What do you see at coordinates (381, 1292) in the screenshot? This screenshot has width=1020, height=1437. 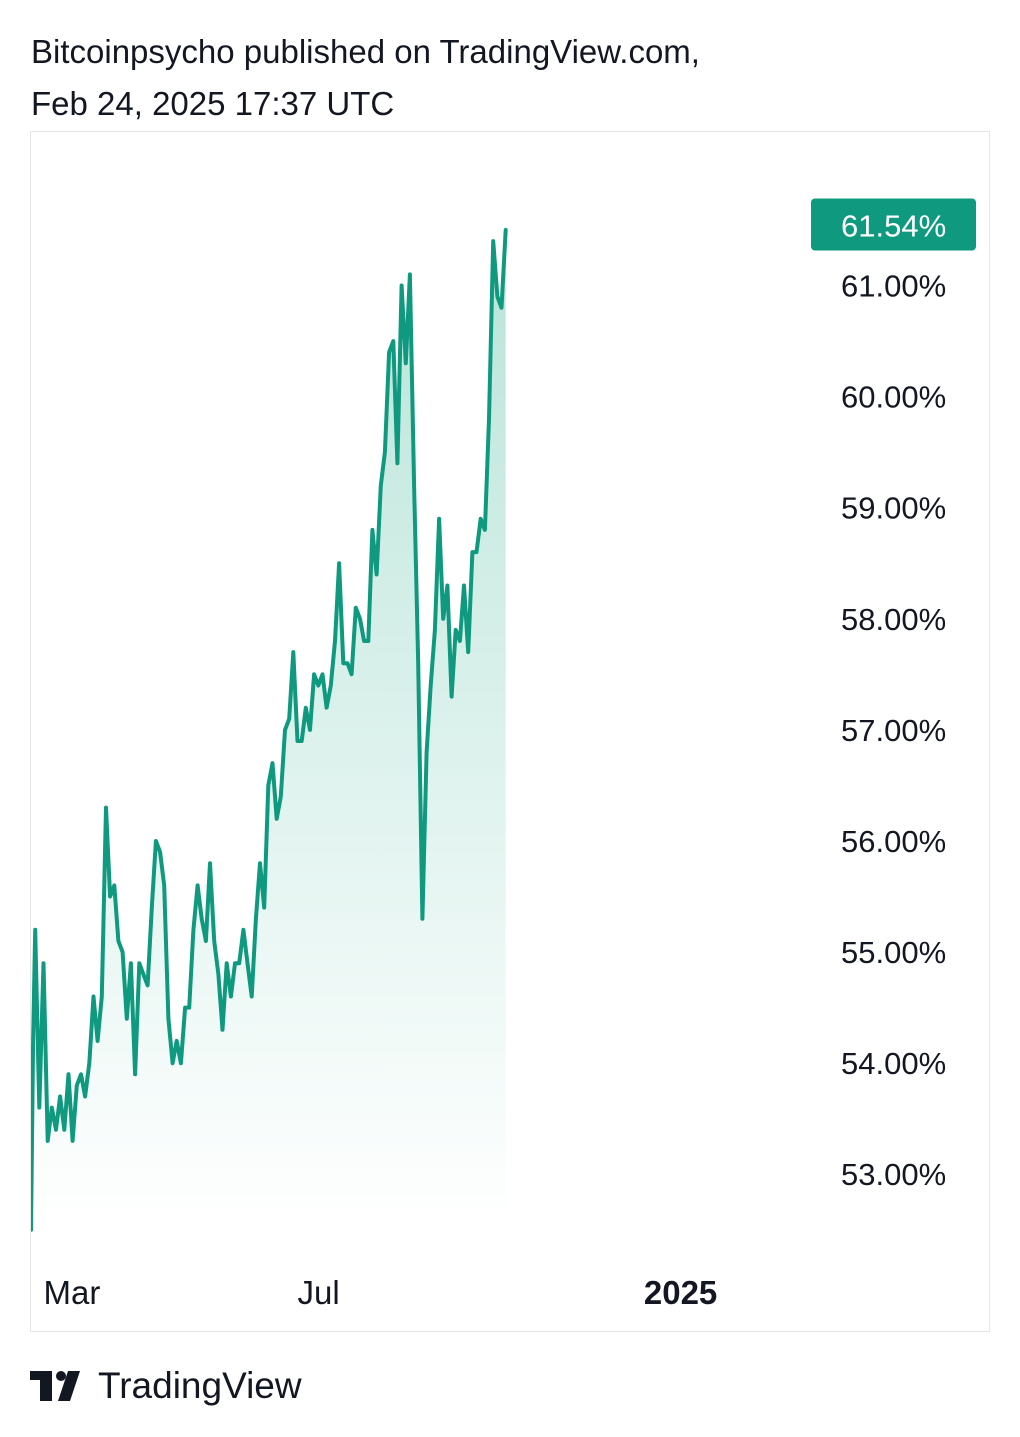 I see `x-axis-labels: Mar Jul 2025` at bounding box center [381, 1292].